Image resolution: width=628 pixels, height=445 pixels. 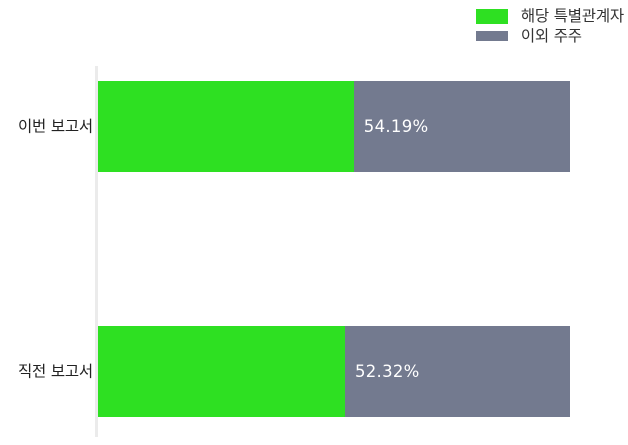 What do you see at coordinates (491, 36) in the screenshot?
I see `legend-swatch-gray-icon` at bounding box center [491, 36].